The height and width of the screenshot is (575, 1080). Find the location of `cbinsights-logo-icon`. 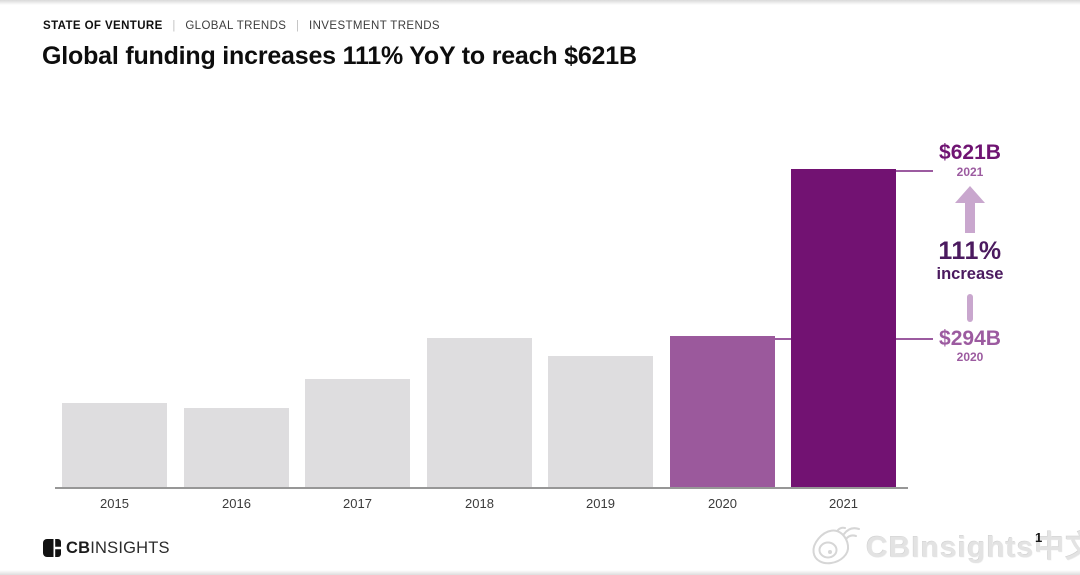

cbinsights-logo-icon is located at coordinates (52, 548).